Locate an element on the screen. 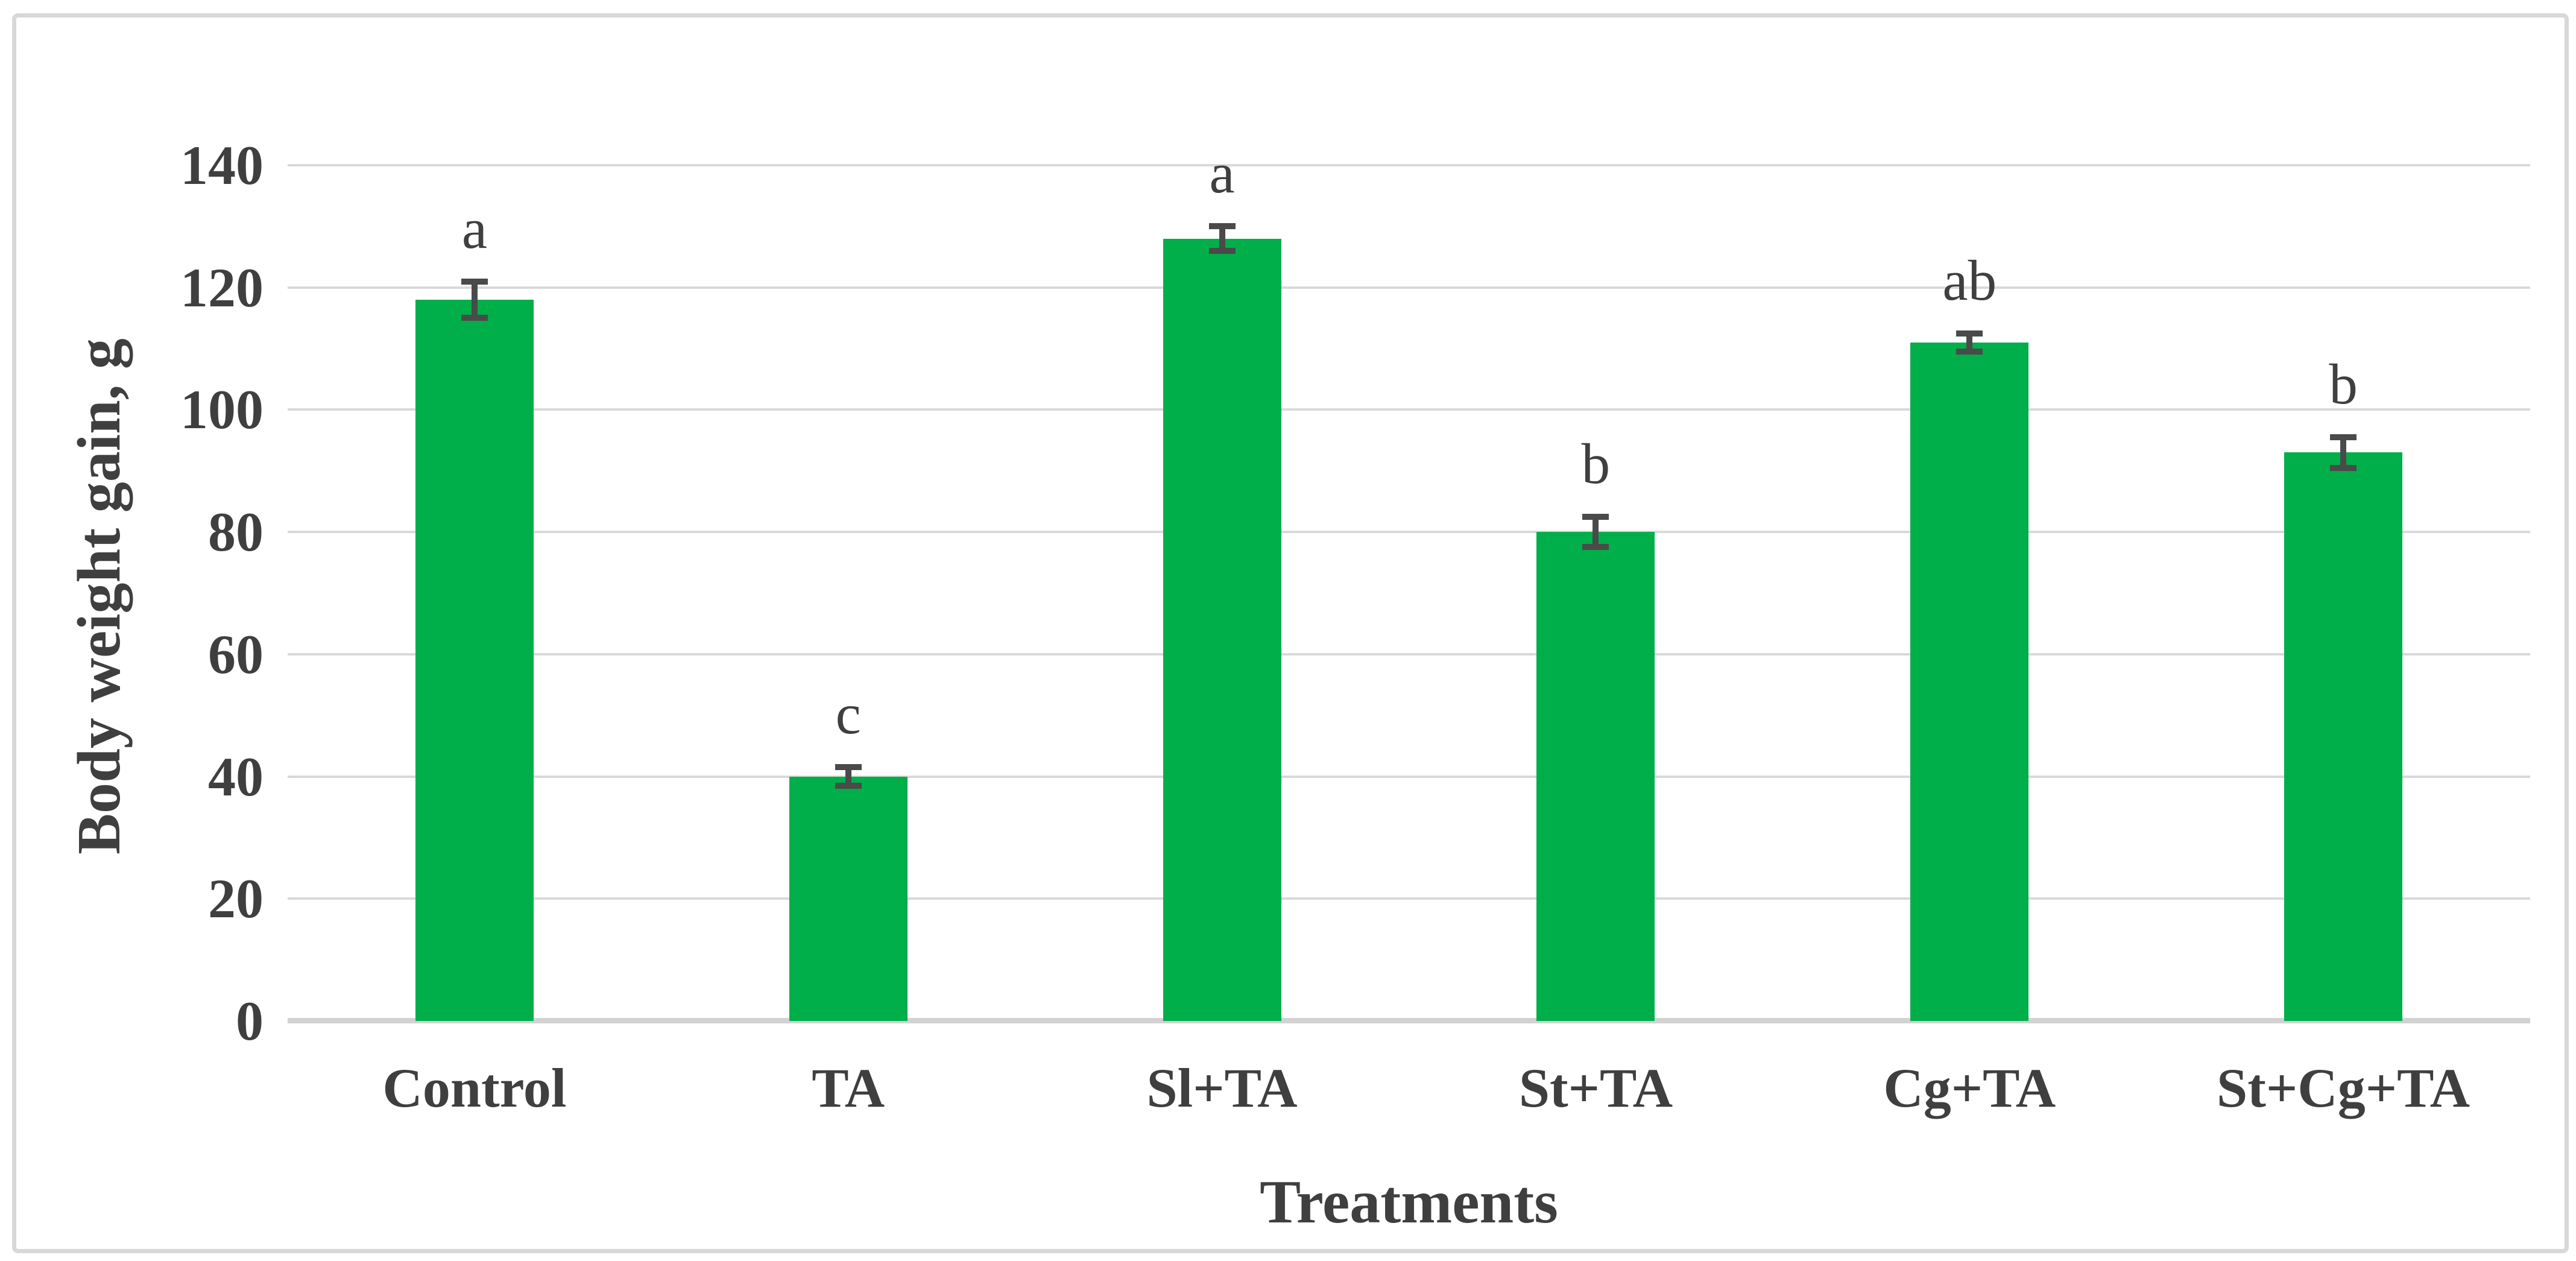 The width and height of the screenshot is (2576, 1261). error-bar-control is located at coordinates (474, 299).